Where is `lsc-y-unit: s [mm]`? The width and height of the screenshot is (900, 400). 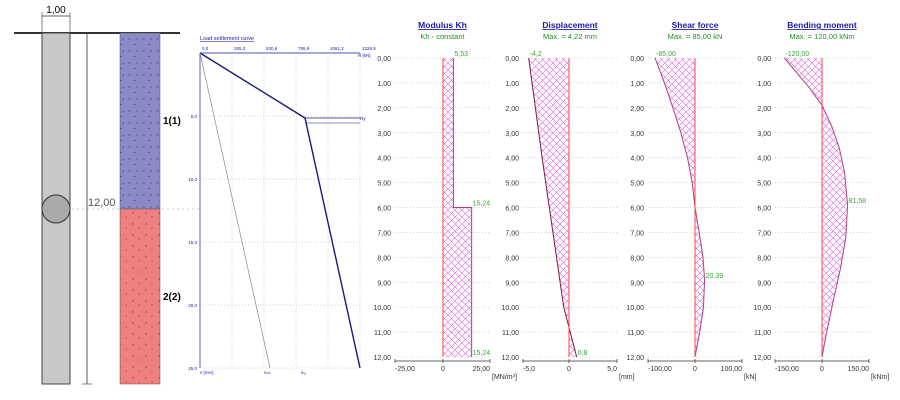
lsc-y-unit: s [mm] is located at coordinates (207, 372).